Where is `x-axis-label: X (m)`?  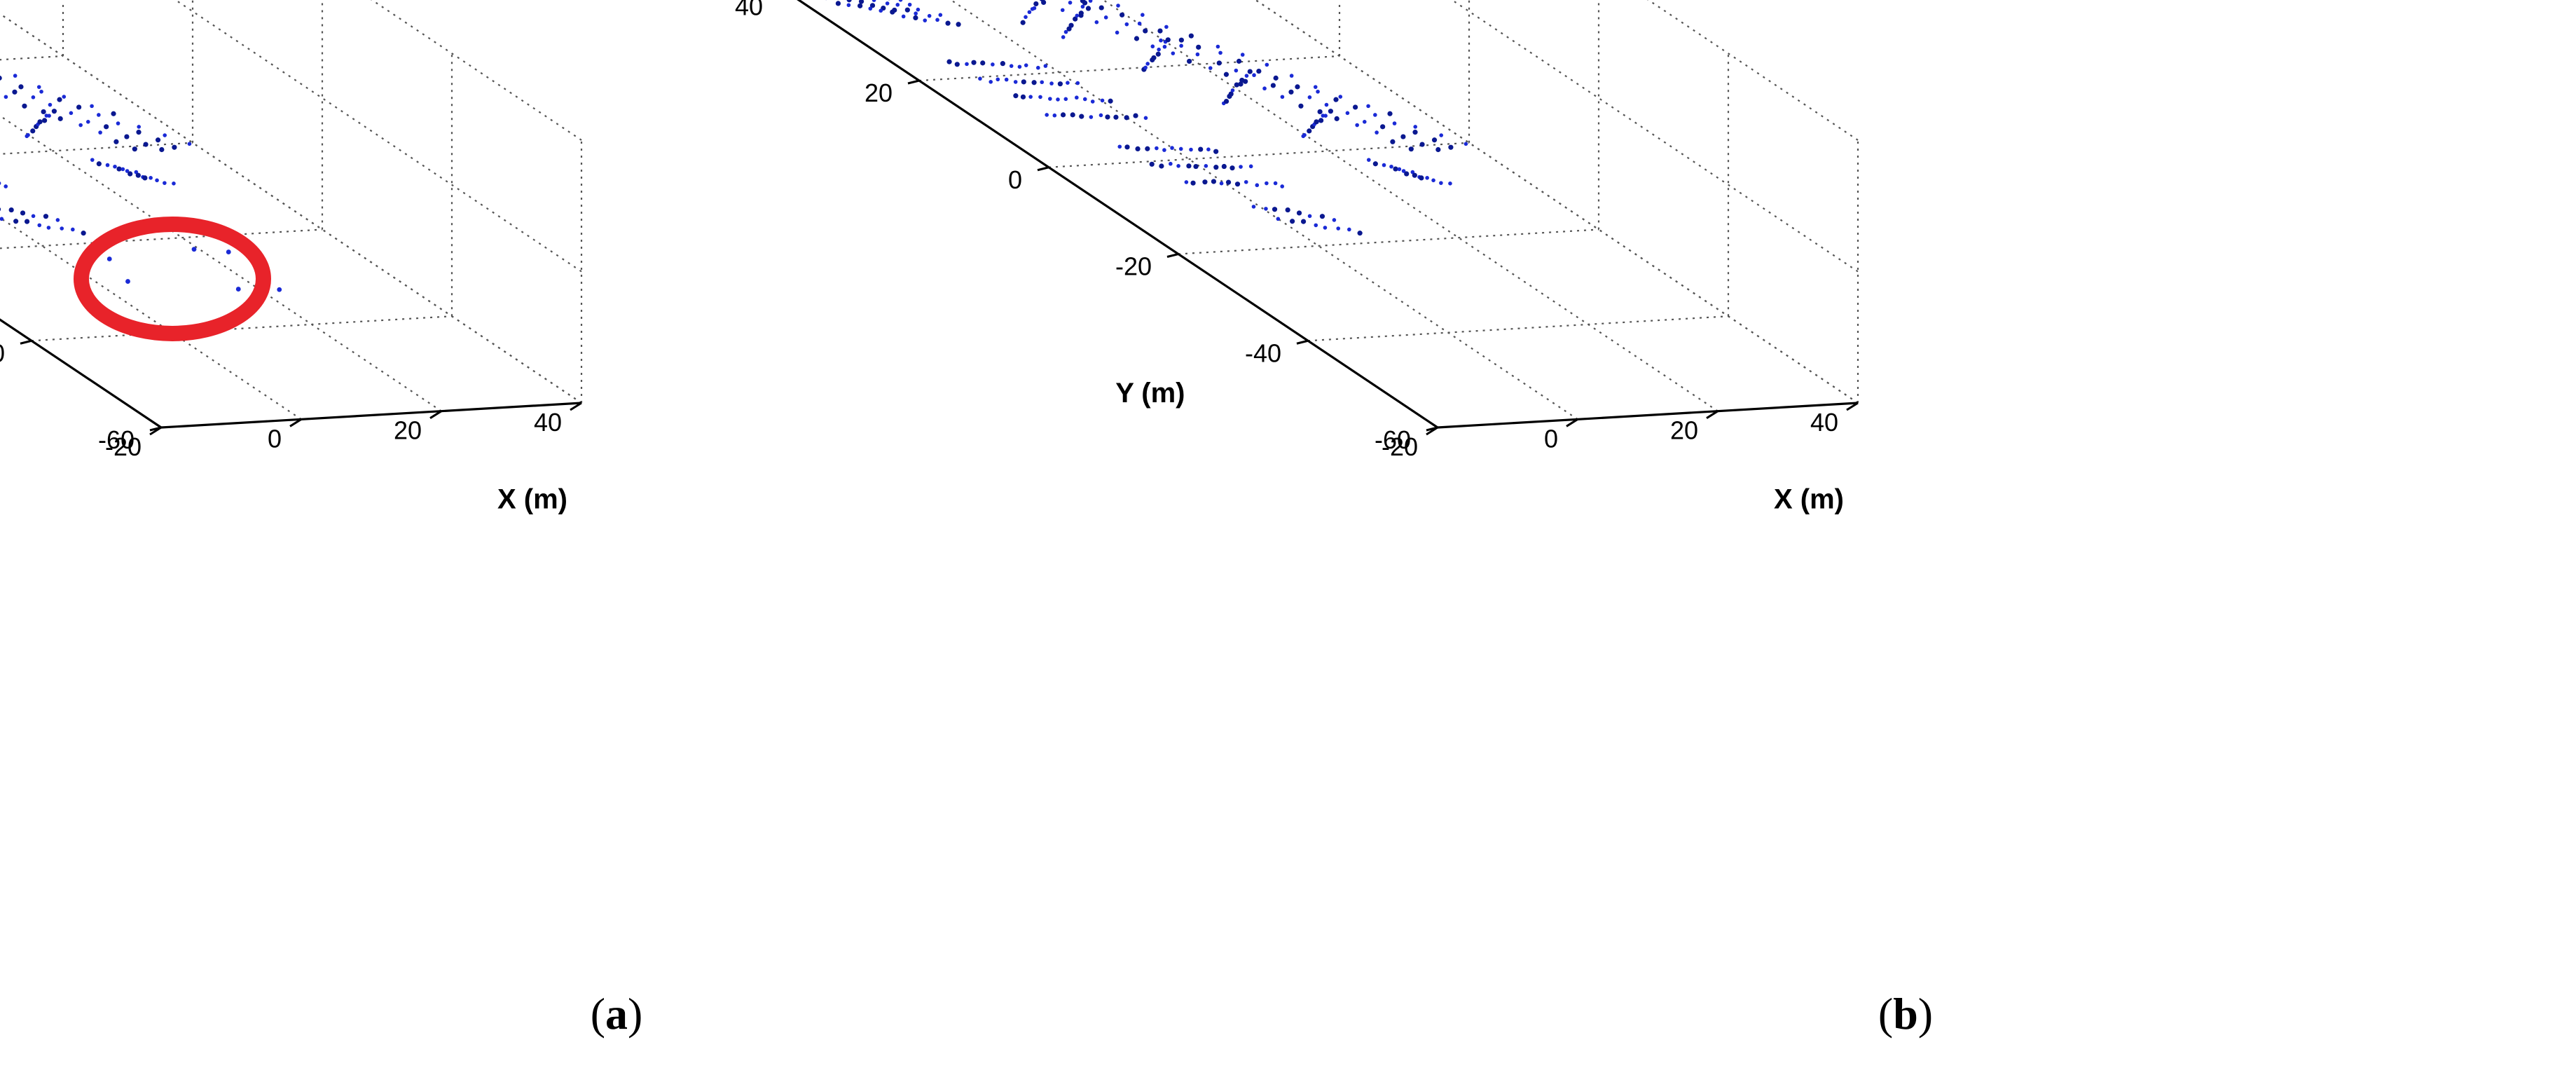 x-axis-label: X (m) is located at coordinates (1809, 499).